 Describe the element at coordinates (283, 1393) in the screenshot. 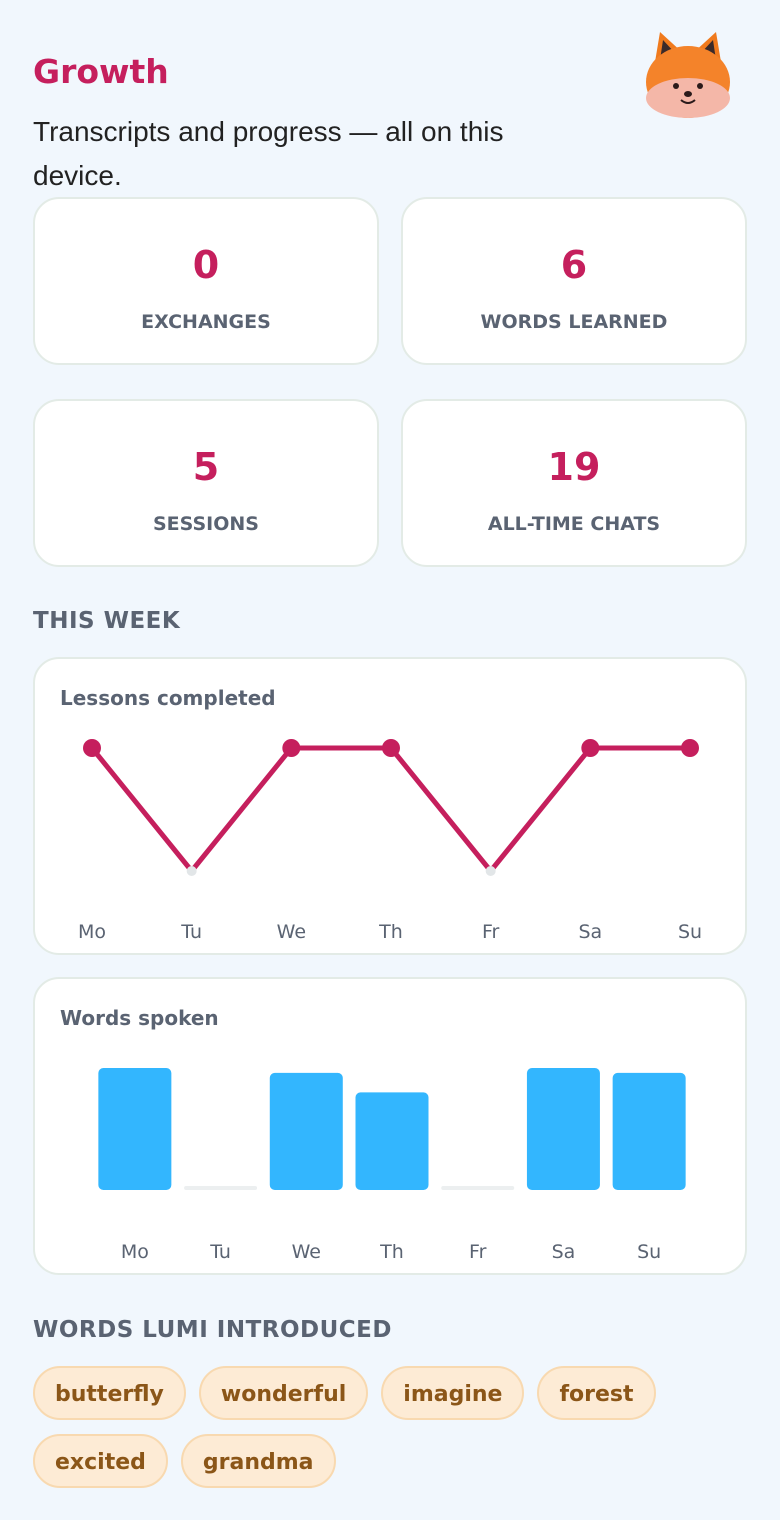

I see `word-chip: wonderful` at that location.